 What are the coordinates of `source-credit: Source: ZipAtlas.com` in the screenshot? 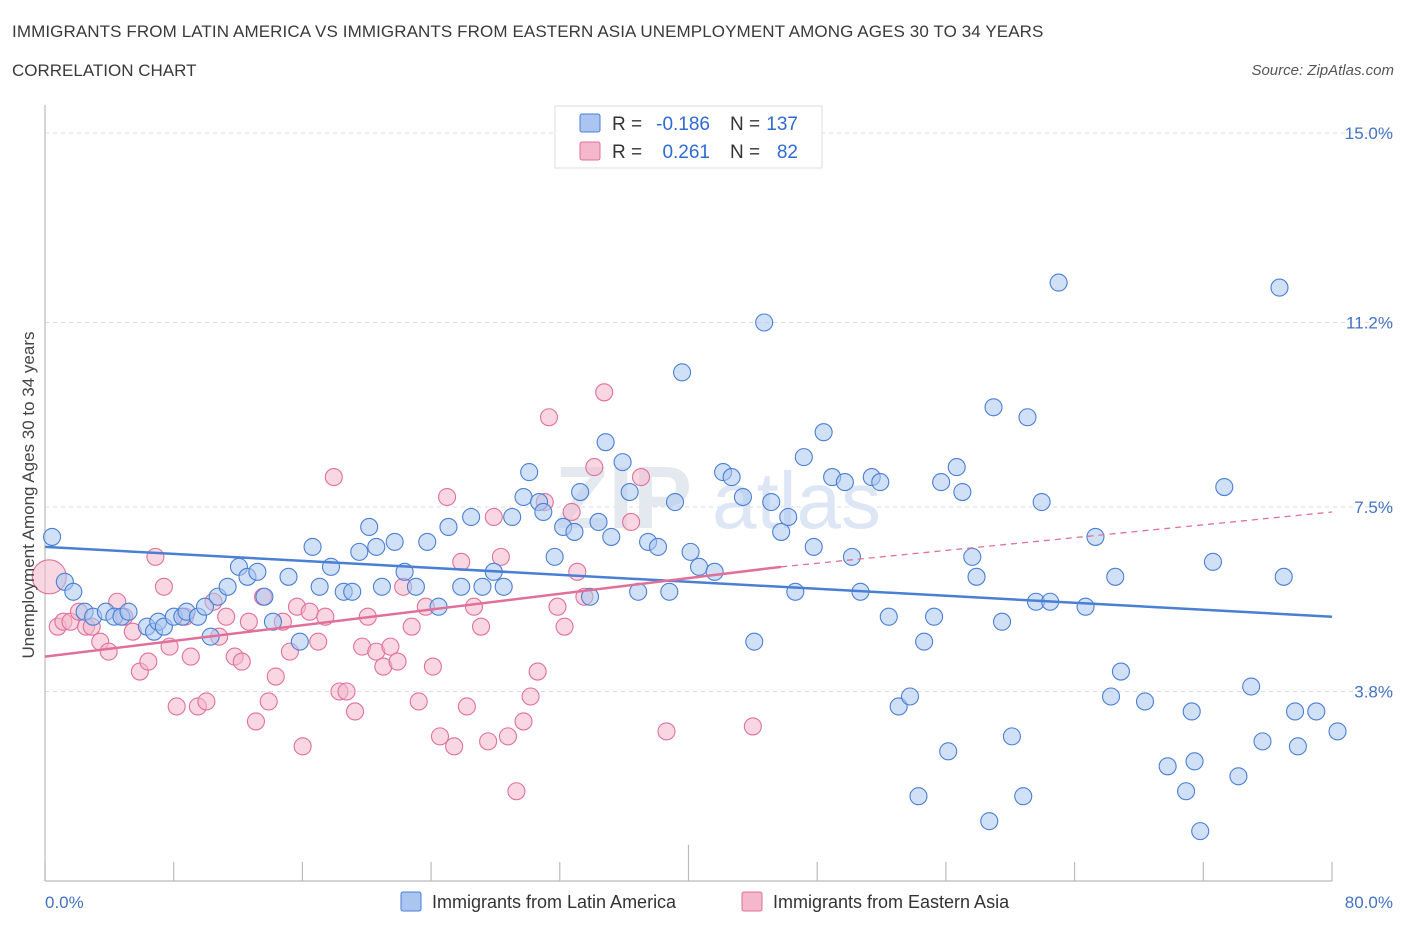 It's located at (1322, 70).